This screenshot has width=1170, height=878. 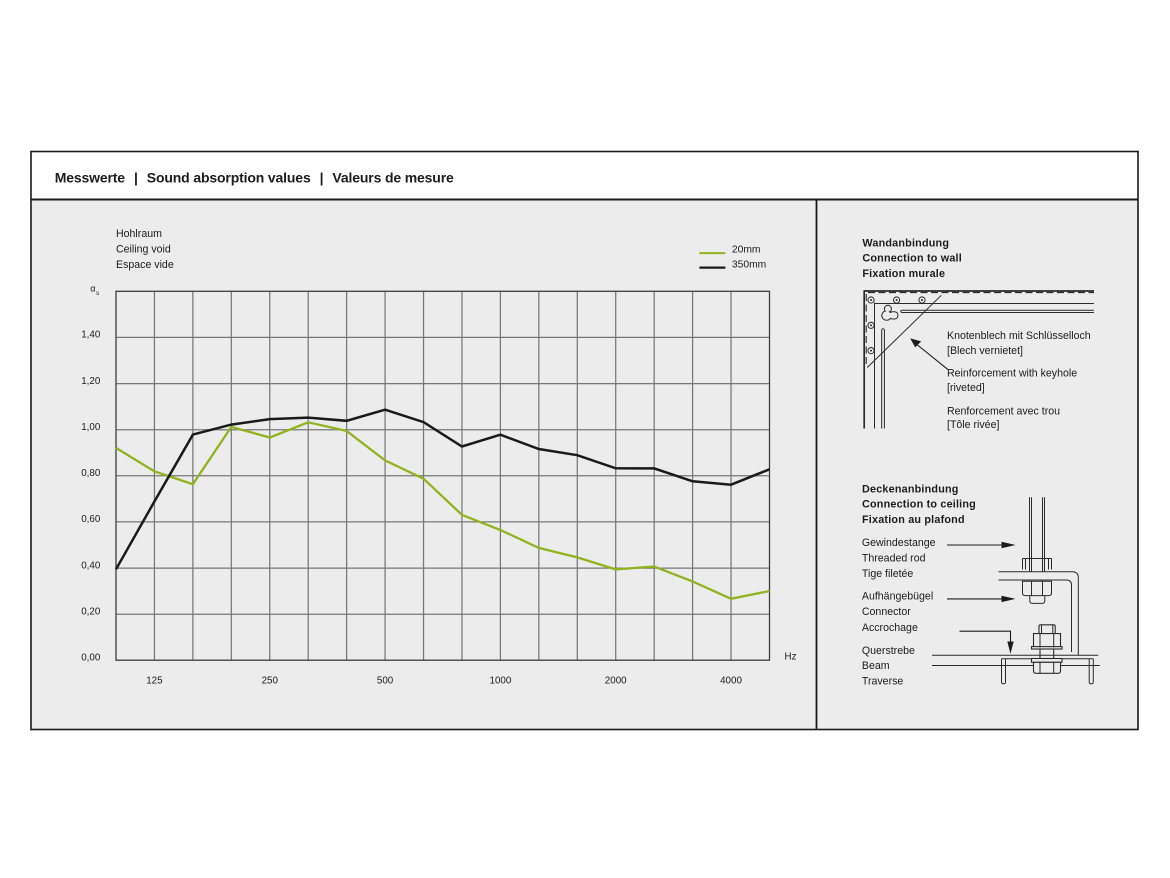 What do you see at coordinates (899, 543) in the screenshot?
I see `svg-text: Gewindestange` at bounding box center [899, 543].